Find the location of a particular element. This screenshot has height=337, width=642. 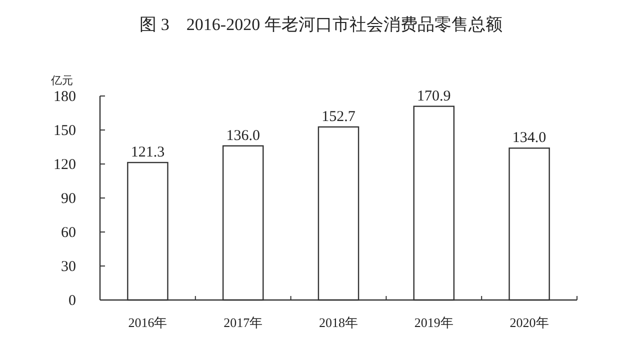

y-tick-label: 60 is located at coordinates (68, 233).